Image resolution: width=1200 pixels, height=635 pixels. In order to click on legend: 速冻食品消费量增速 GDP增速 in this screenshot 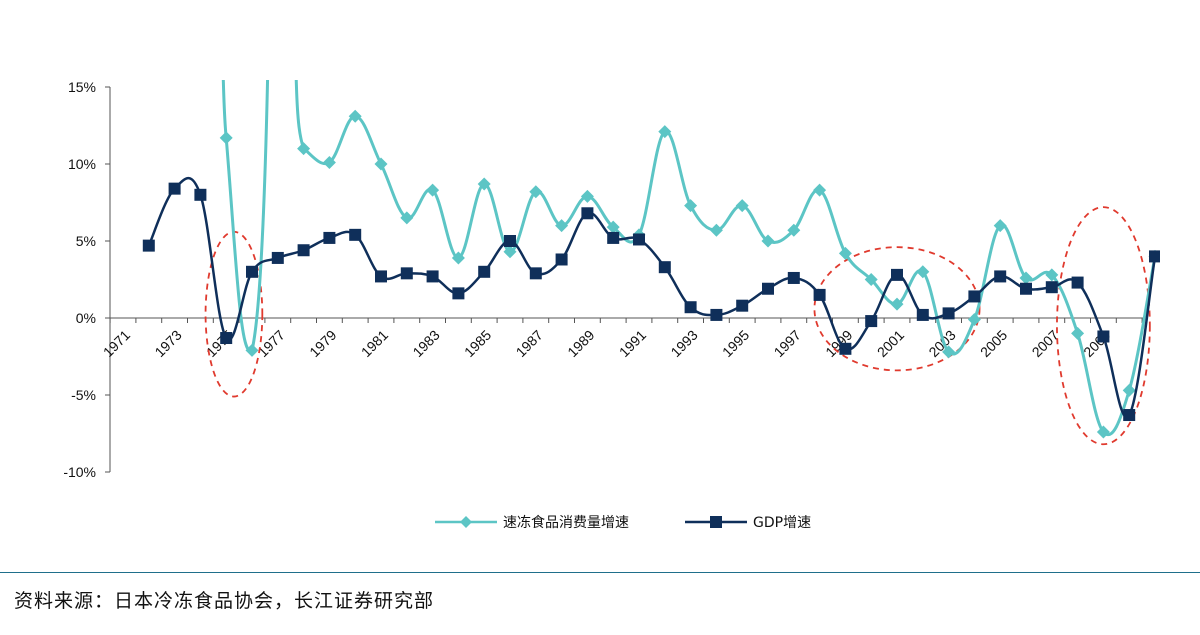, I will do `click(623, 522)`.